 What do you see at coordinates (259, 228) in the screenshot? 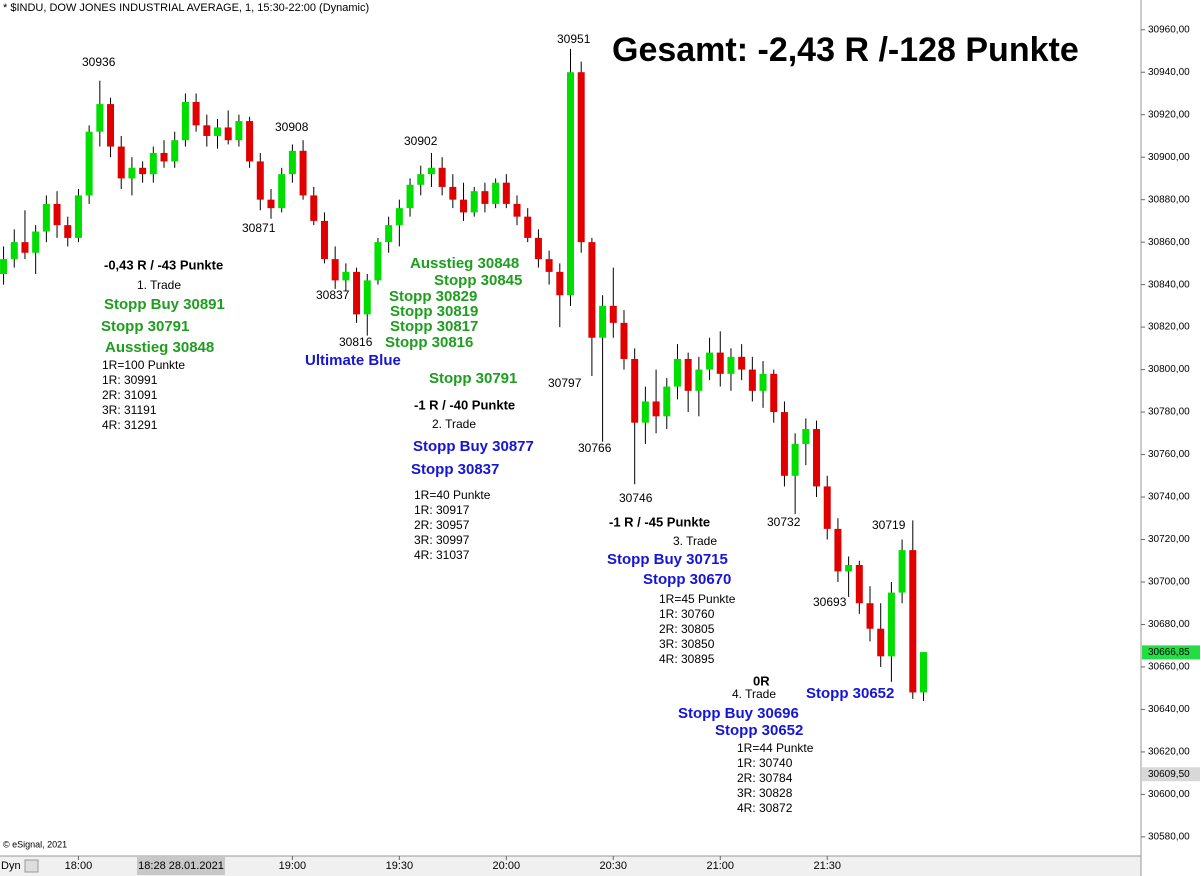
I see `price-label: 30871` at bounding box center [259, 228].